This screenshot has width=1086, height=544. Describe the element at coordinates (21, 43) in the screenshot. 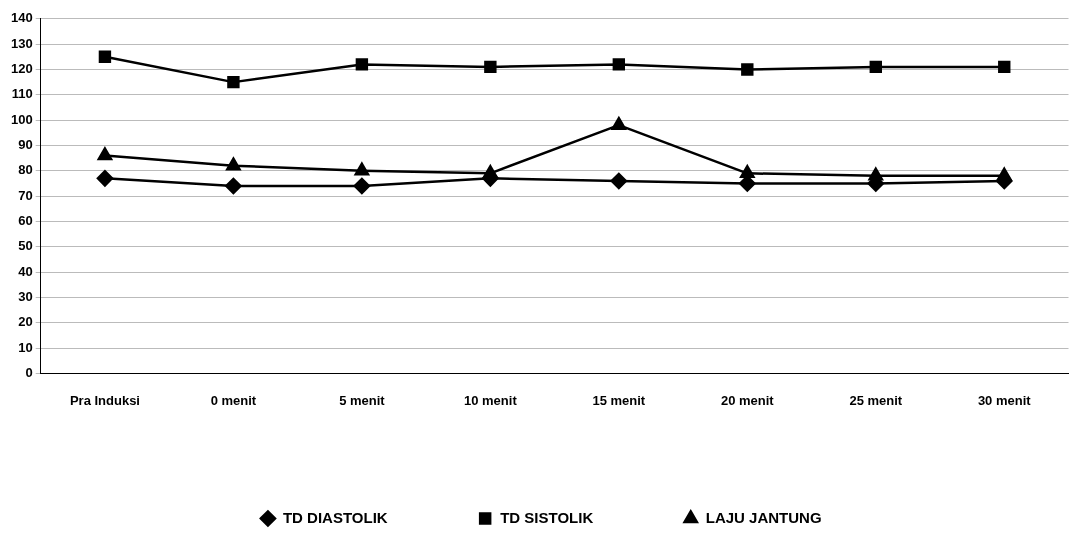

I see `y-tick-label: 130` at that location.